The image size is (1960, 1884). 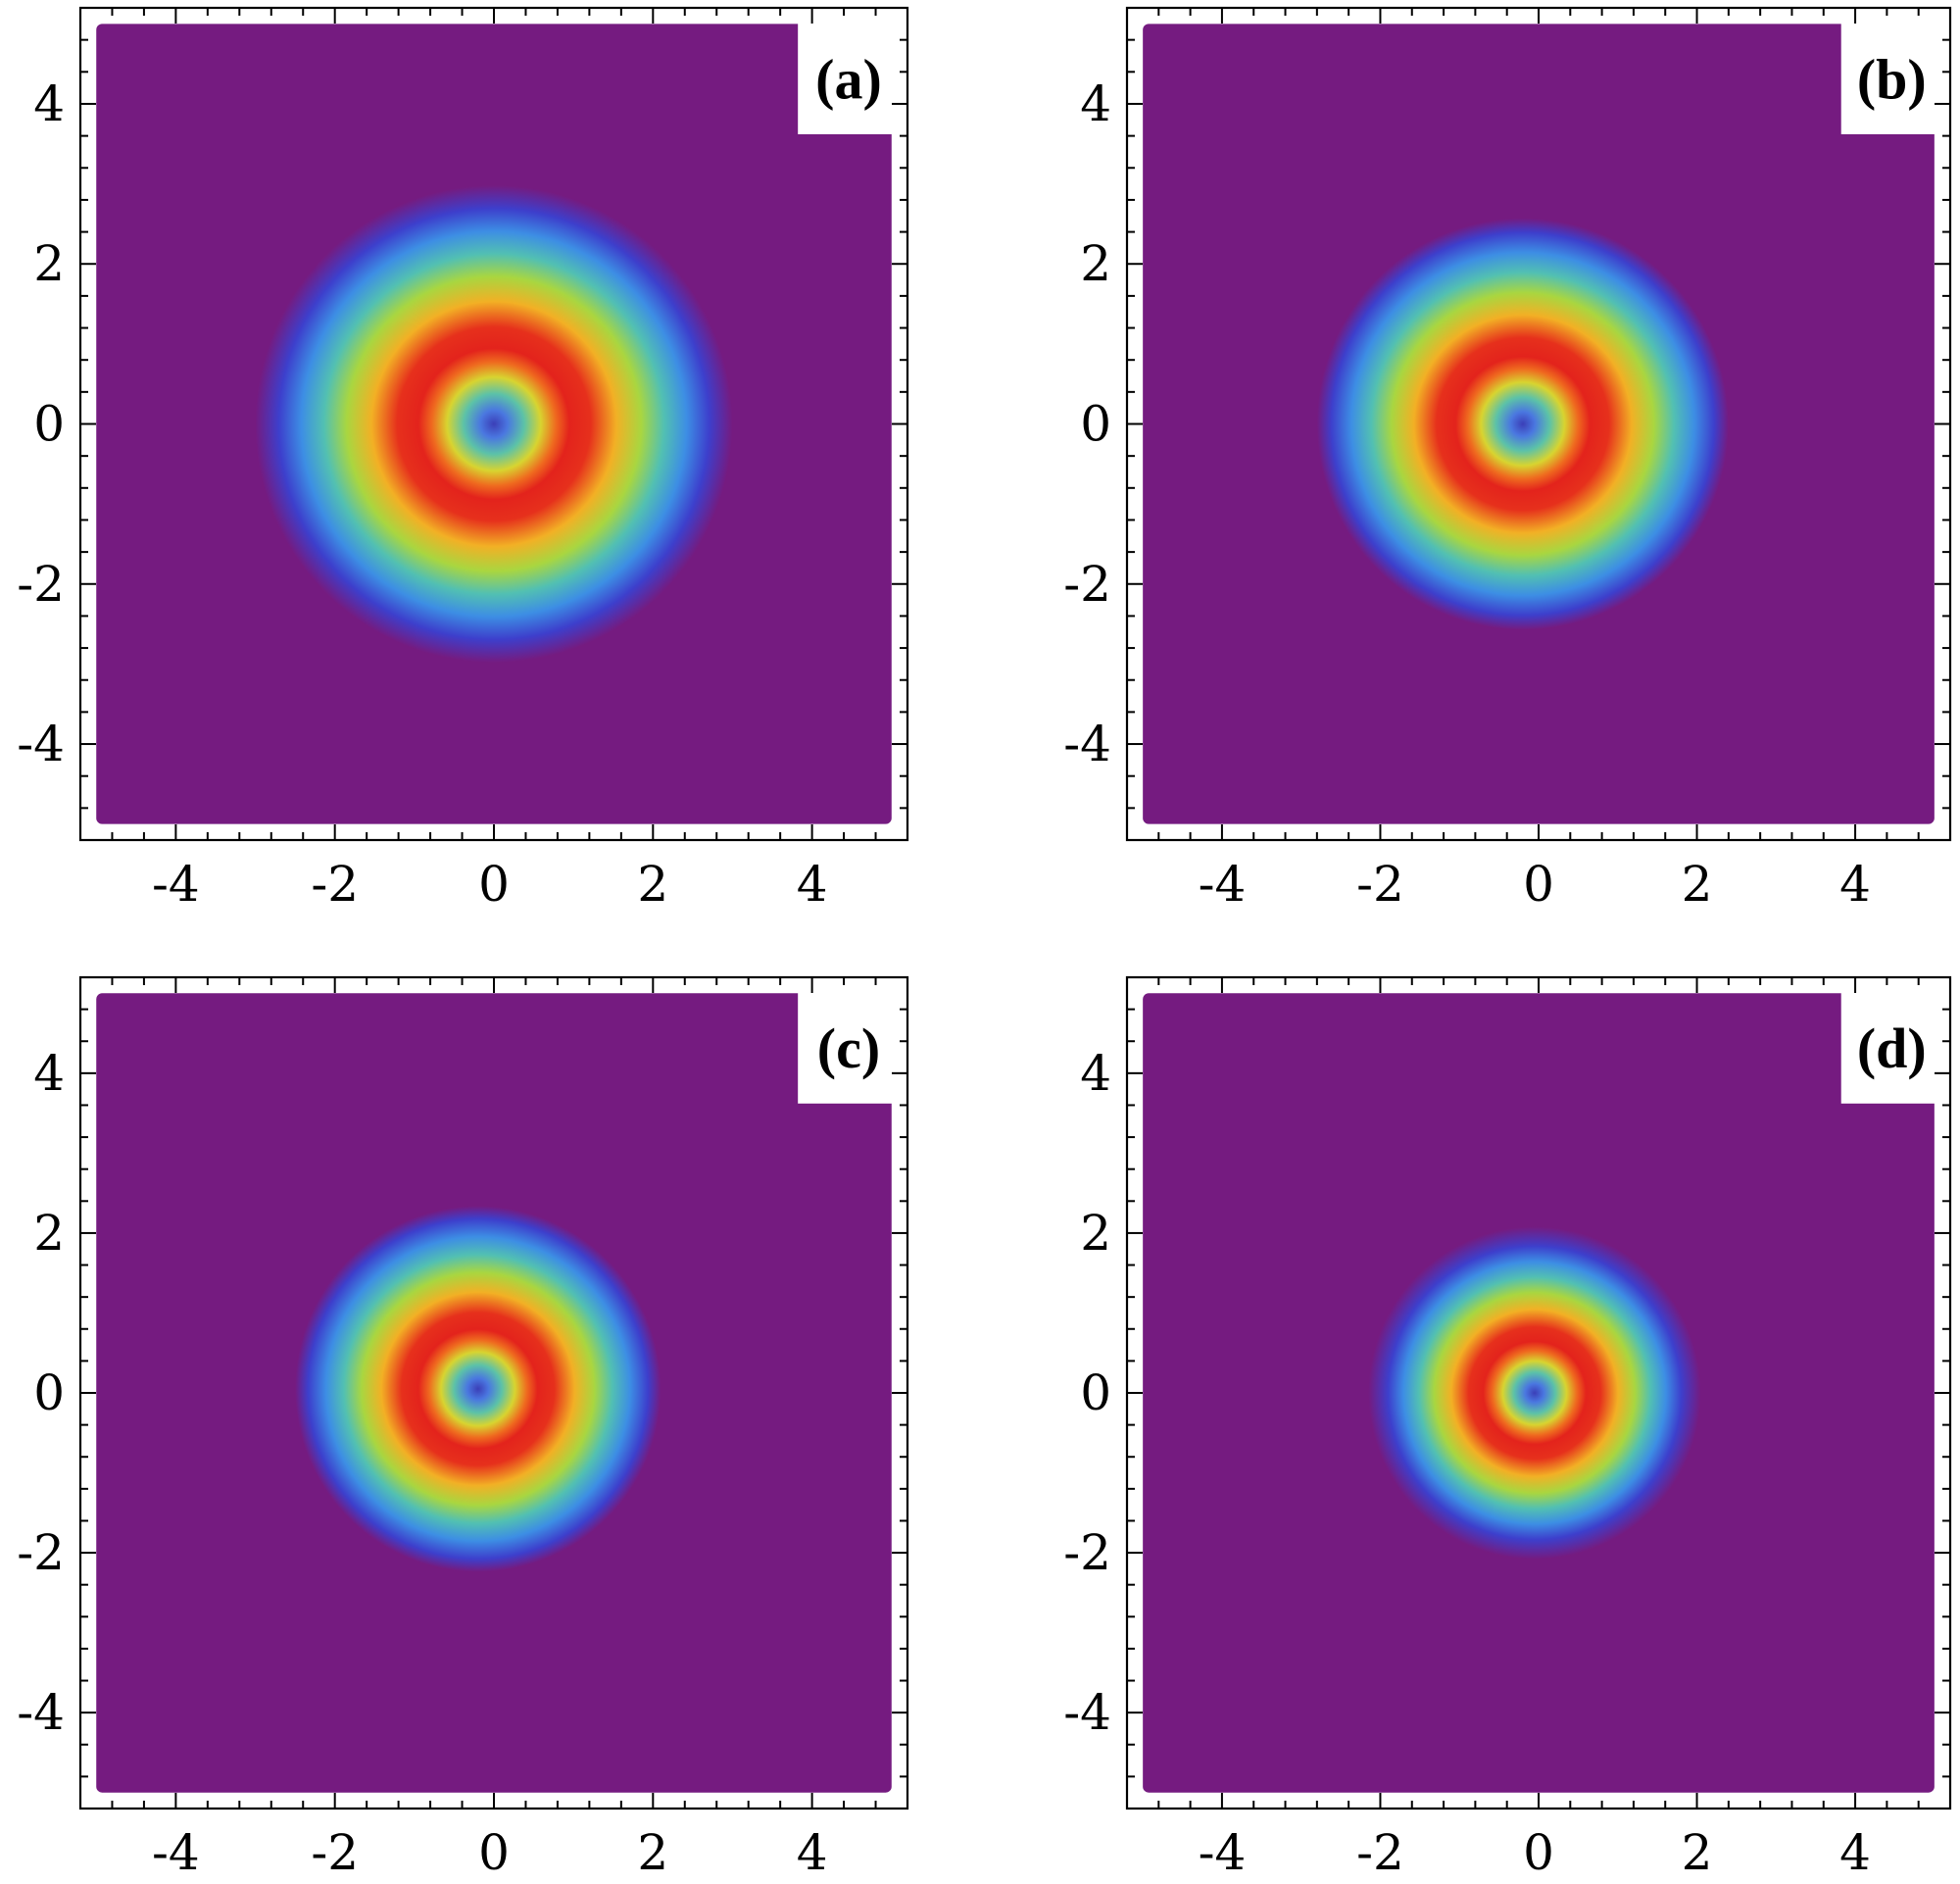 I want to click on panel-label: (b), so click(x=1892, y=79).